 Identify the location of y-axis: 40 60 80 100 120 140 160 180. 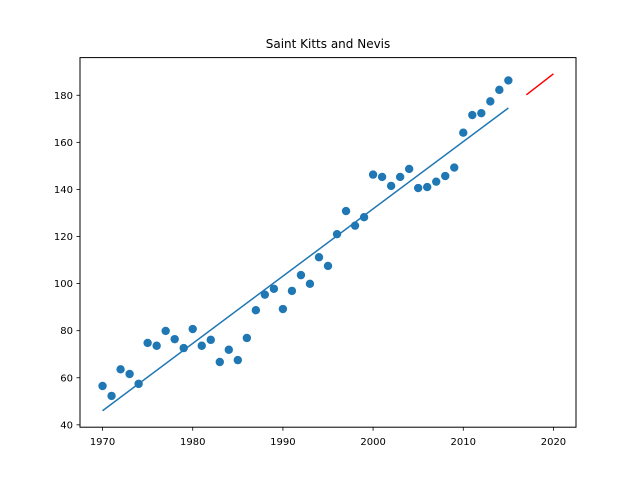
(67, 261).